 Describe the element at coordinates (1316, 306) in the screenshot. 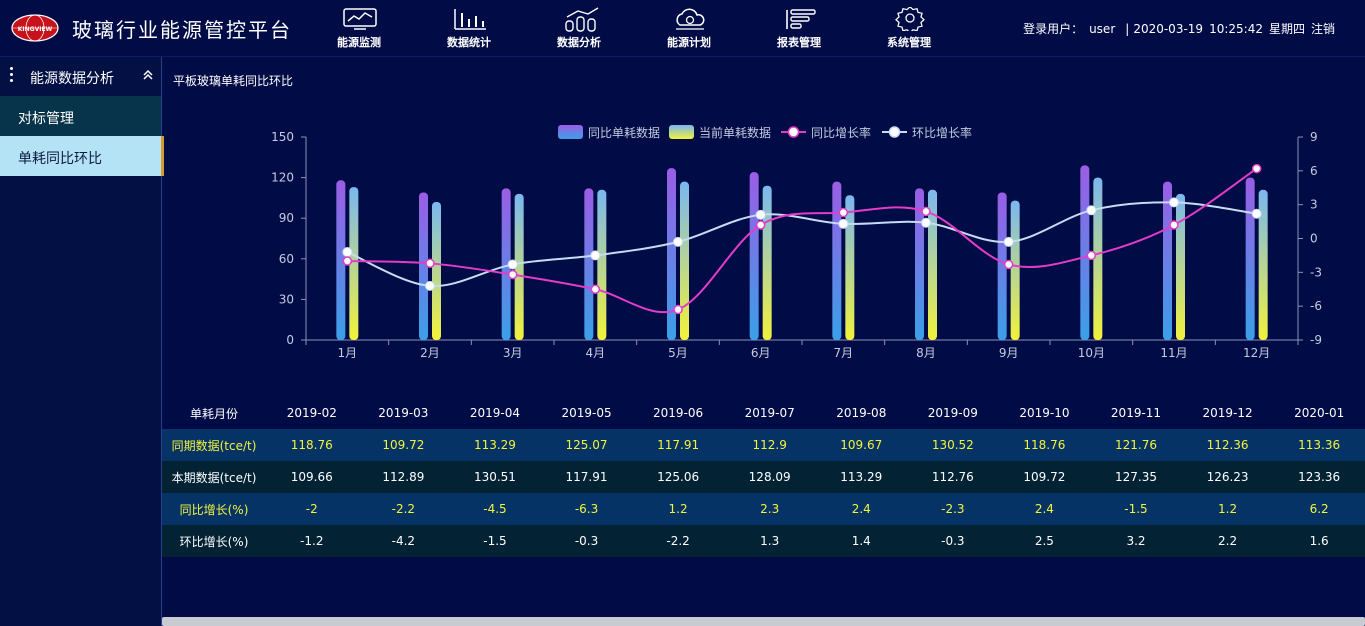

I see `y-tick-label-right: -6` at that location.